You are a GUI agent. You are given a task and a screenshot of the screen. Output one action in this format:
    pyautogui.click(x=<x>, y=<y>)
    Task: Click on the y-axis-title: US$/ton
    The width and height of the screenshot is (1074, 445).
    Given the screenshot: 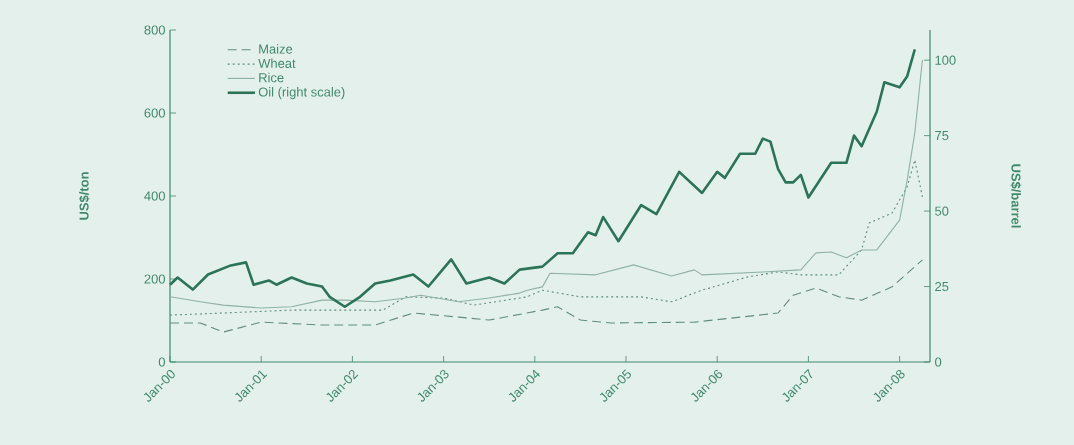 What is the action you would take?
    pyautogui.click(x=84, y=196)
    